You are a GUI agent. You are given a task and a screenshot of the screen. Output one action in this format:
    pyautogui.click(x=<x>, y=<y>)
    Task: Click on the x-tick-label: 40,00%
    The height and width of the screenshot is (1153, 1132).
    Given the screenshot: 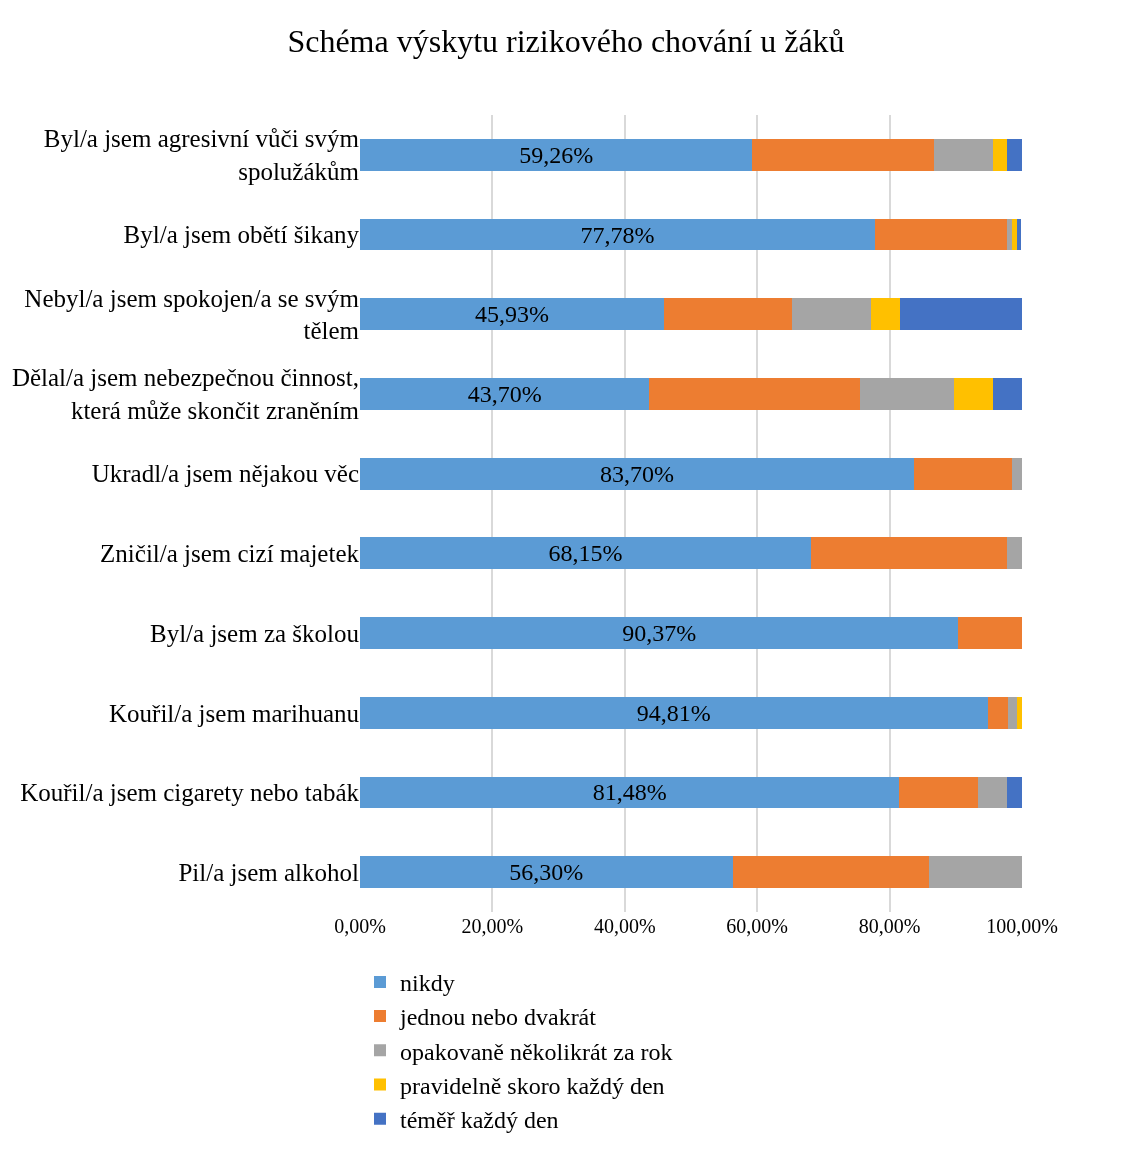 What is the action you would take?
    pyautogui.click(x=624, y=926)
    